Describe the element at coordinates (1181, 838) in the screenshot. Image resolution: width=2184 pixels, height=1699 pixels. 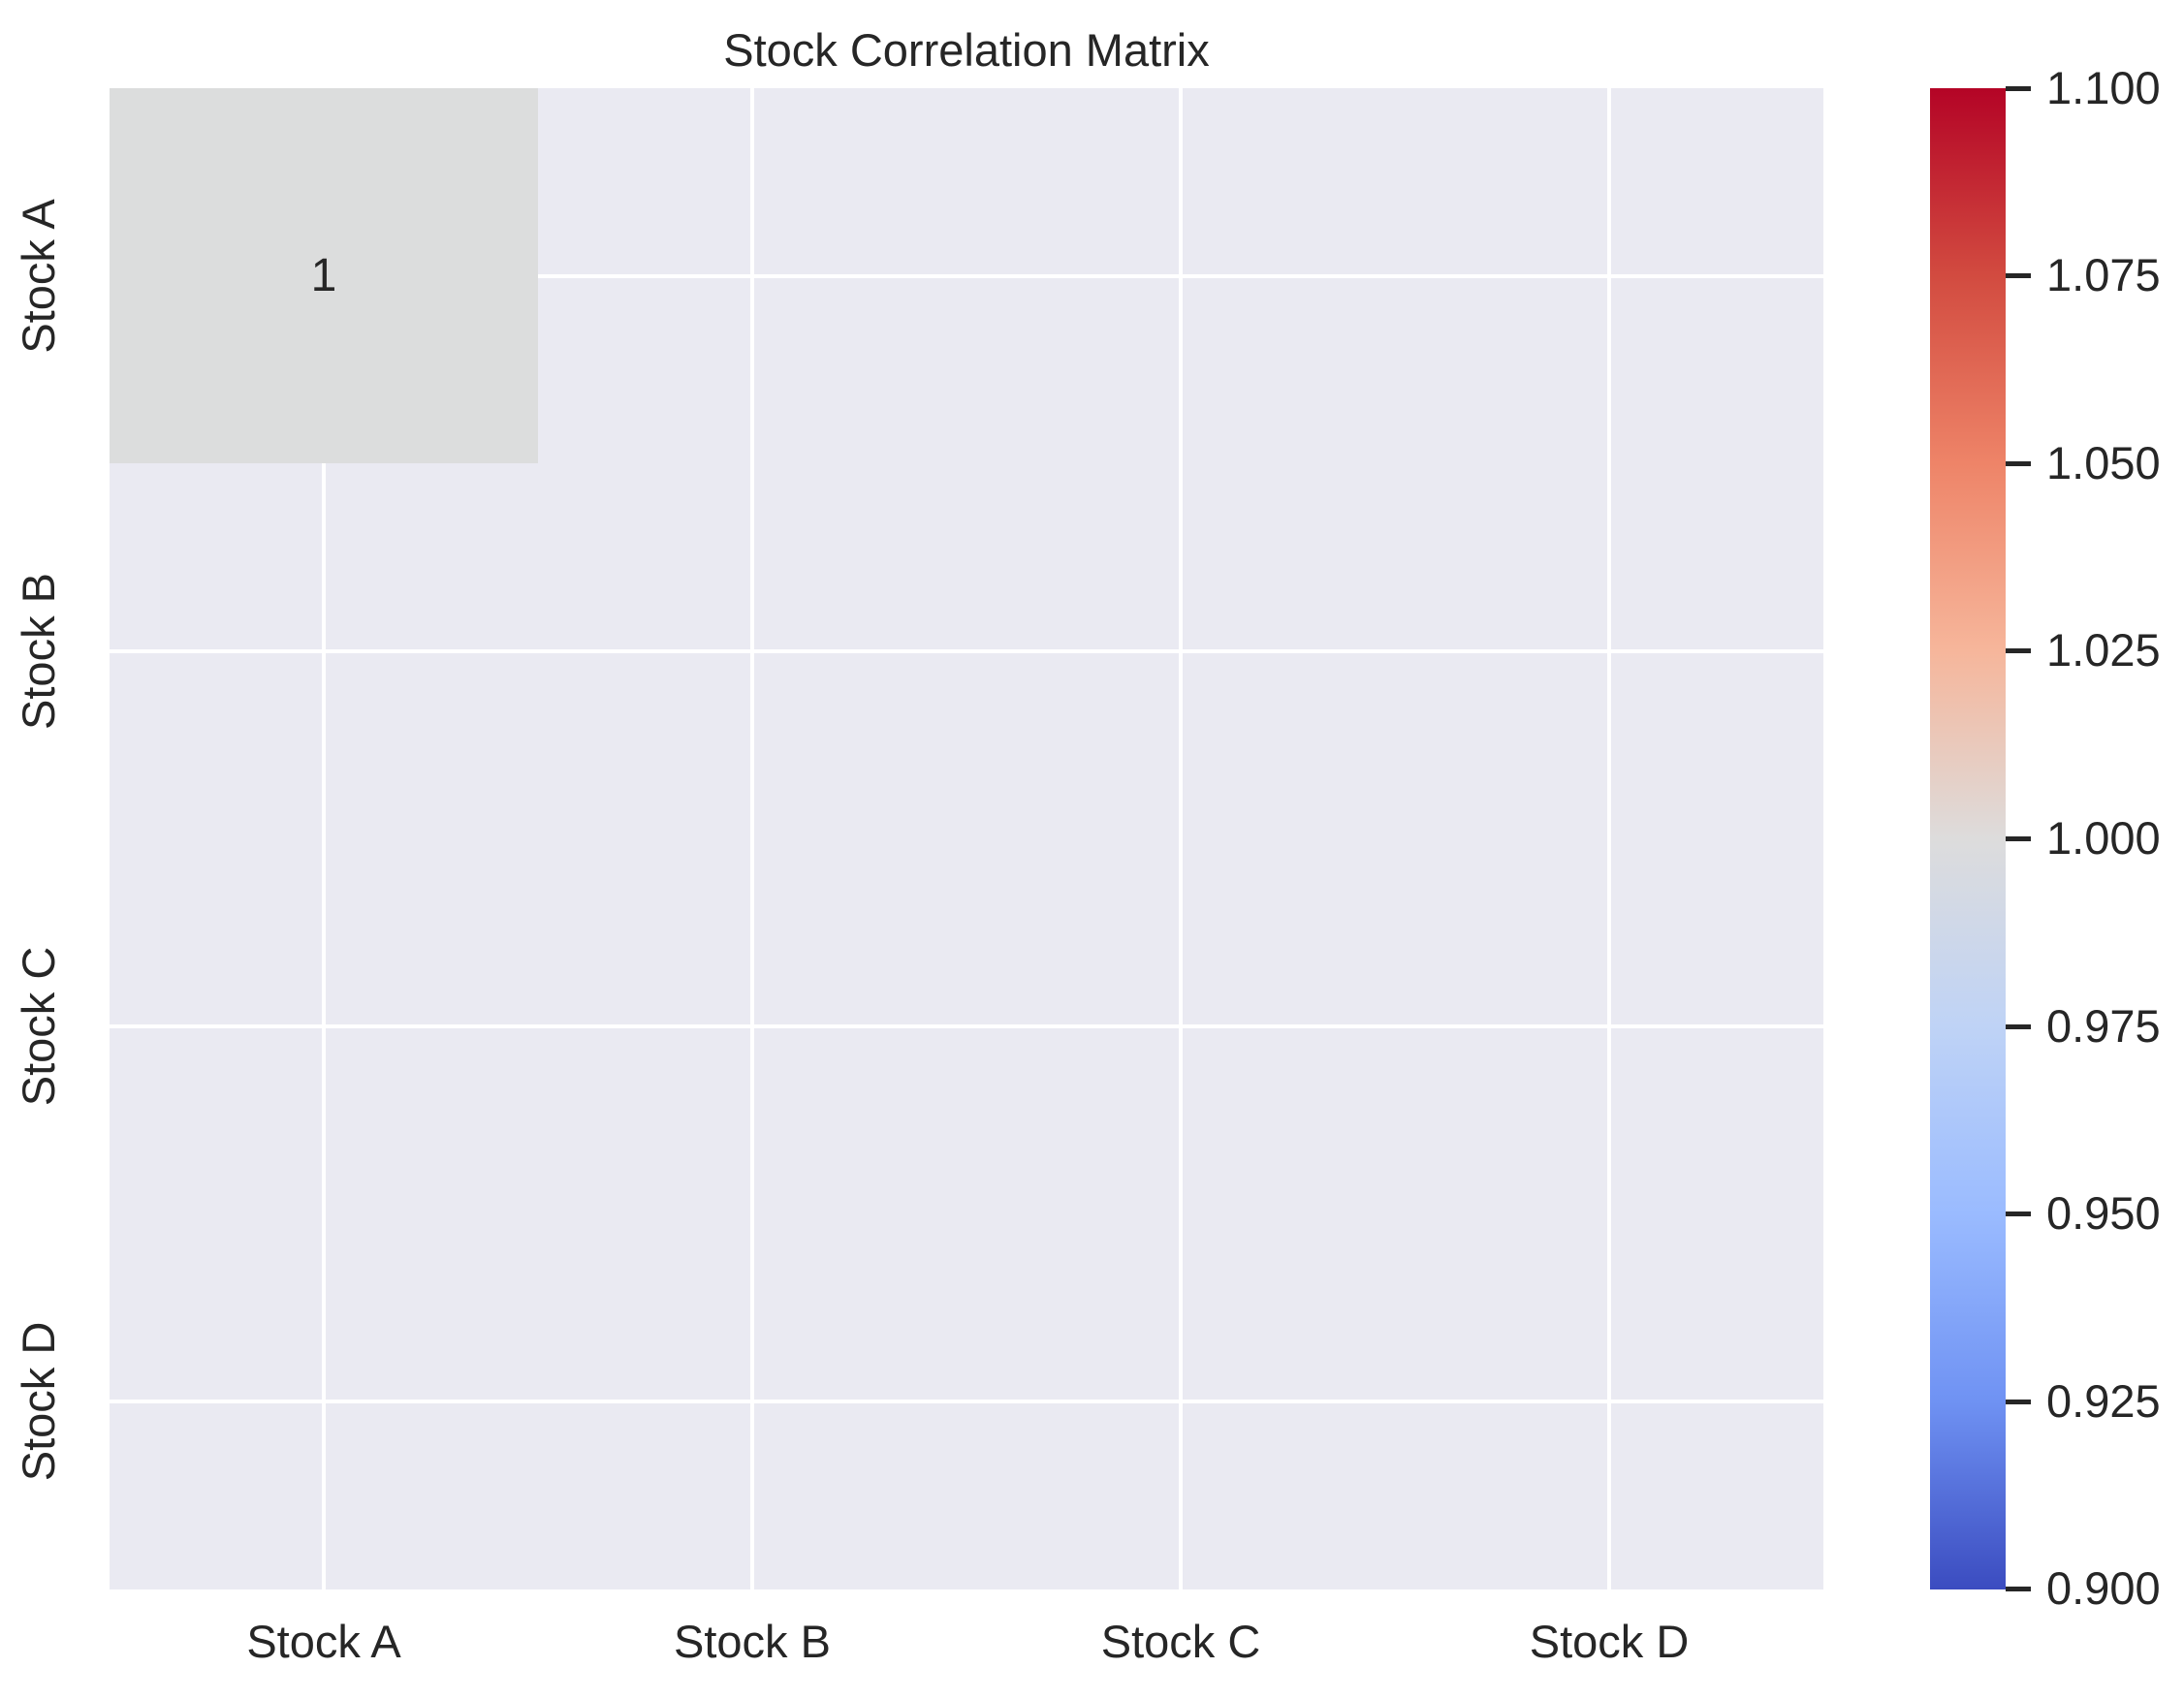
I see `gridline-x-stock-c` at that location.